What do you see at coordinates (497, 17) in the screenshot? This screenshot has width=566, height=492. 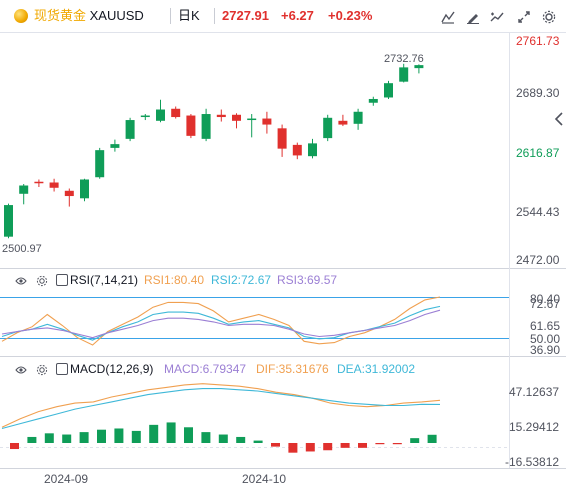 I see `indicator-icon` at bounding box center [497, 17].